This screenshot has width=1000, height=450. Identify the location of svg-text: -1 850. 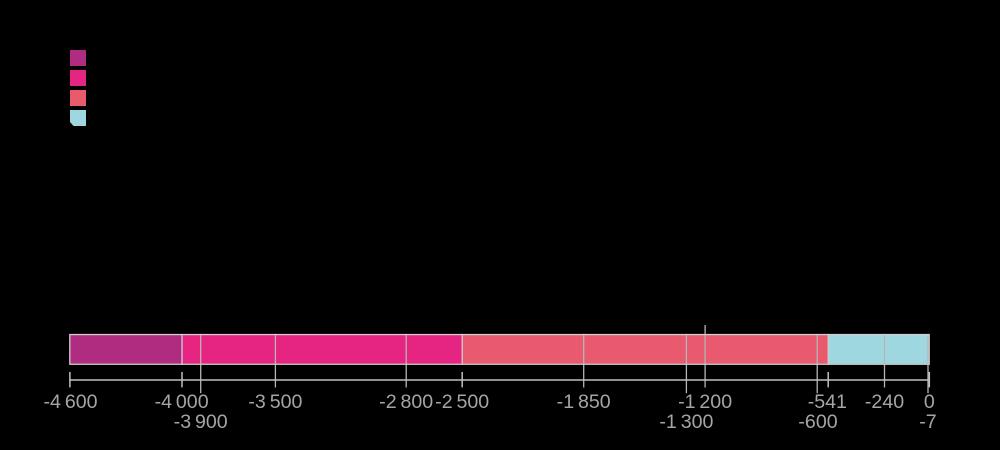
(584, 402).